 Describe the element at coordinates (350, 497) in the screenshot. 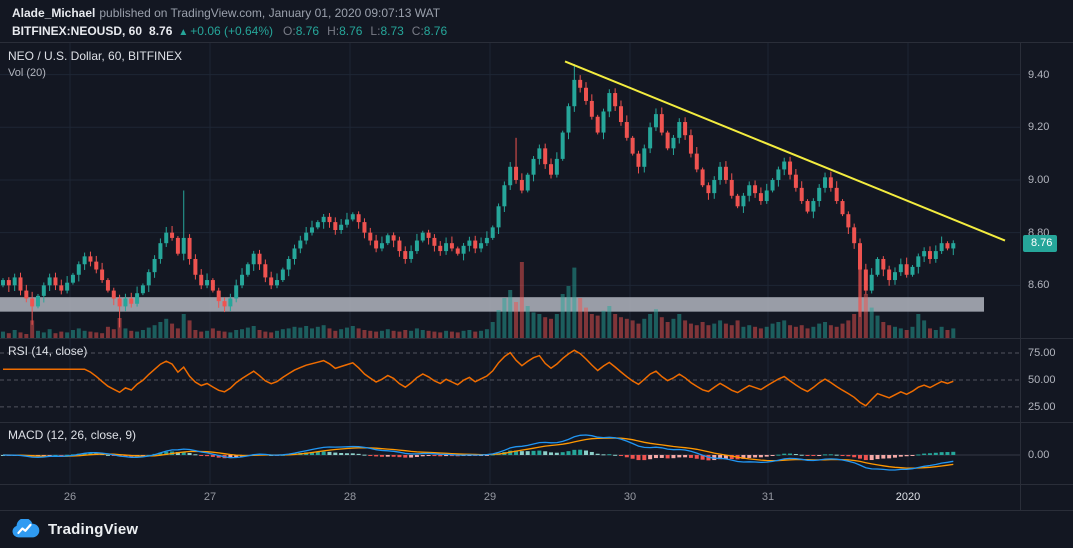

I see `time-axis-label: 28` at that location.